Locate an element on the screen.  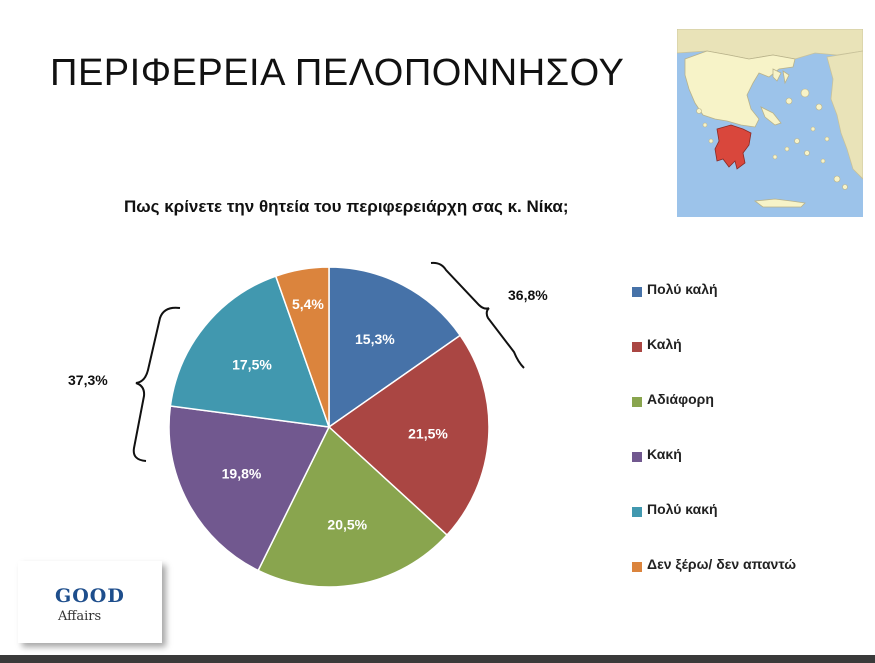
map-islands is located at coordinates (772, 139).